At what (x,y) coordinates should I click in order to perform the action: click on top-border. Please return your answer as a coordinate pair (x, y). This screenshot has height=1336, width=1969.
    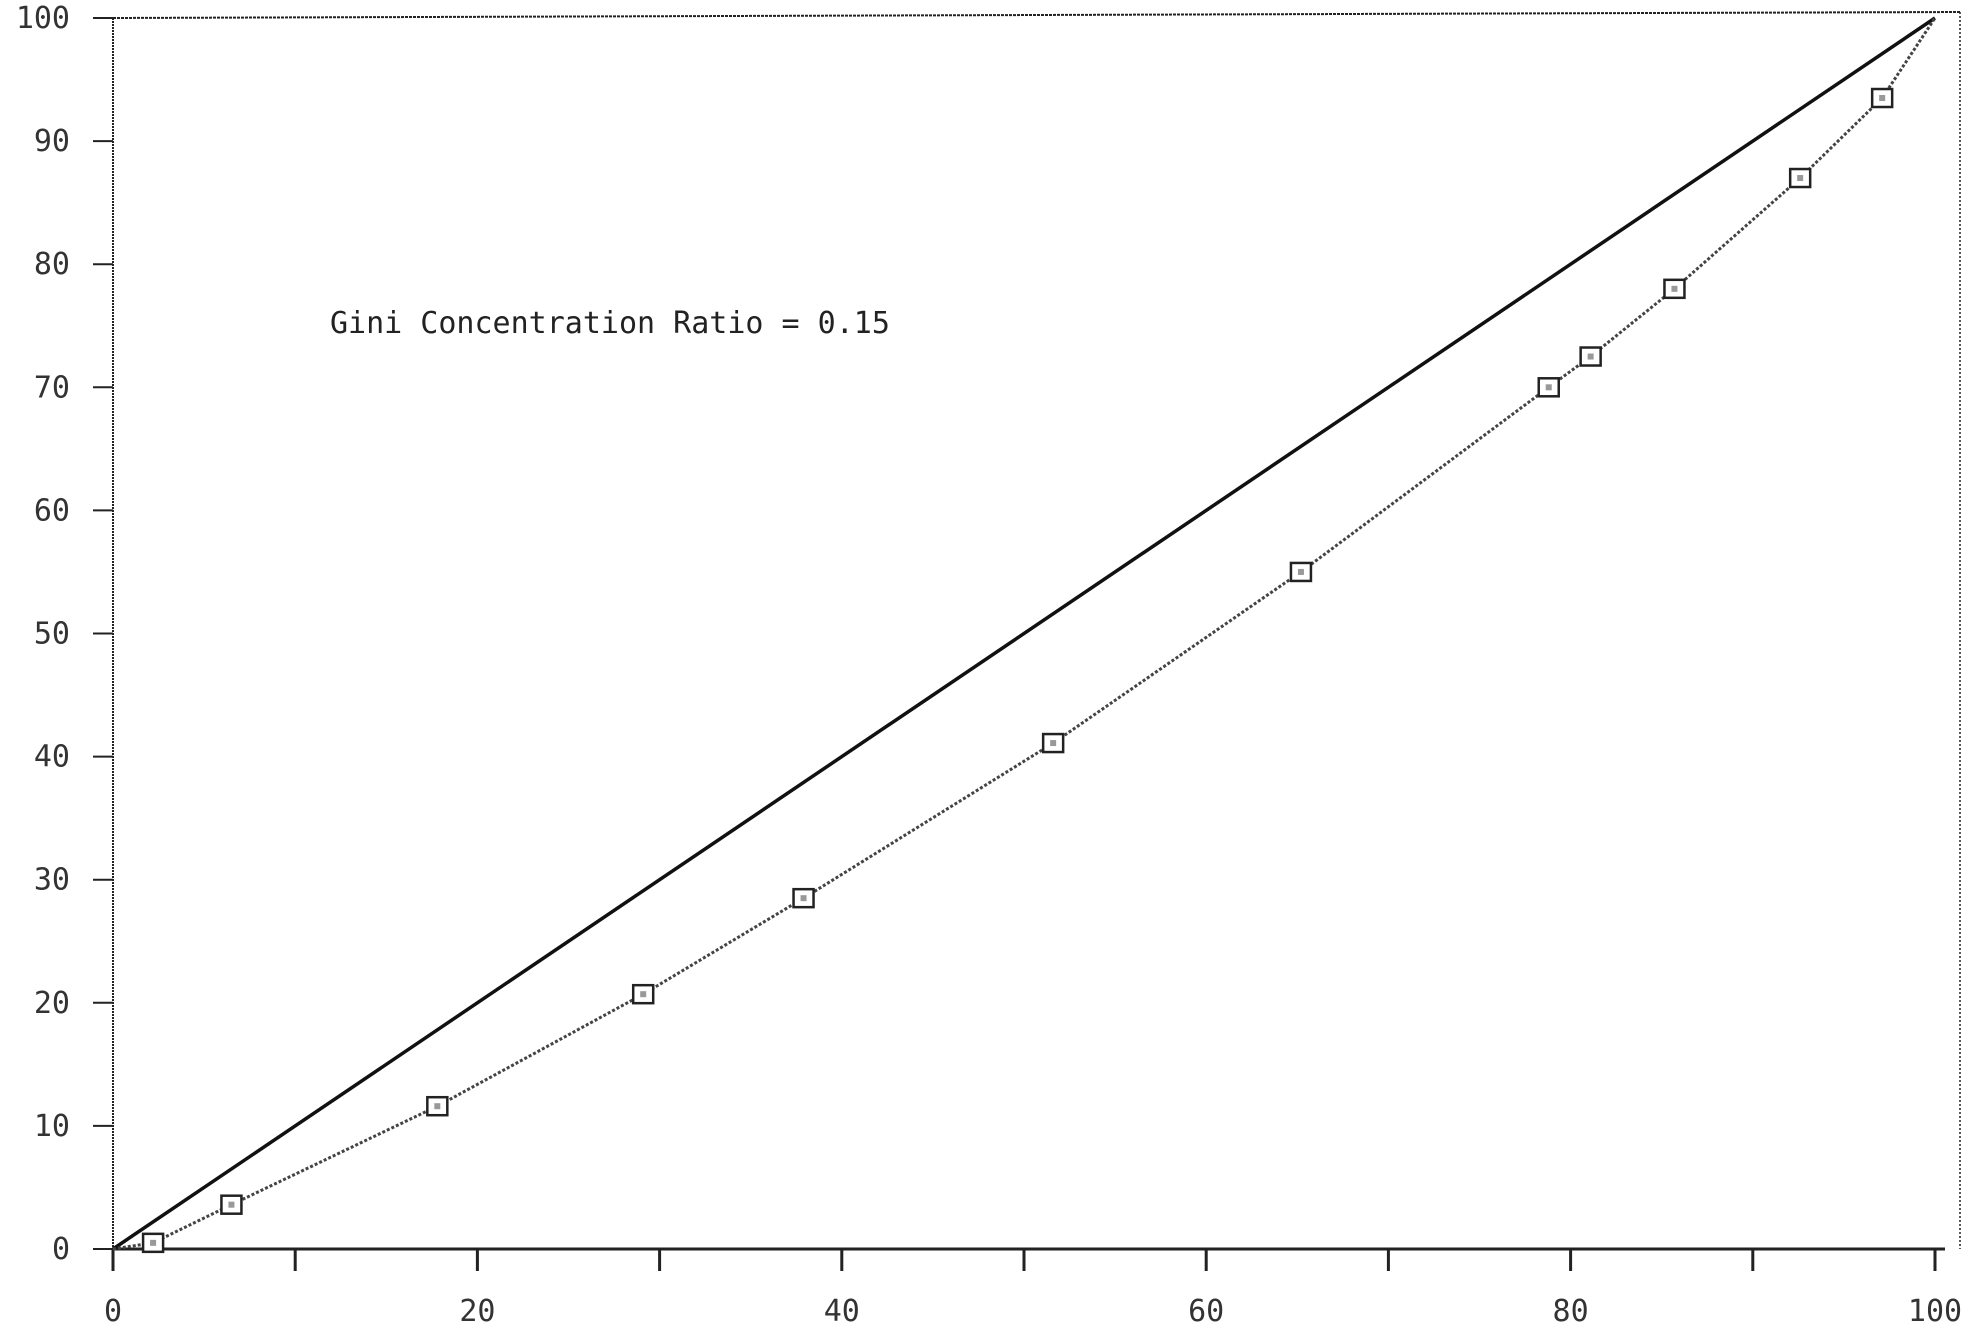
    Looking at the image, I should click on (1036, 15).